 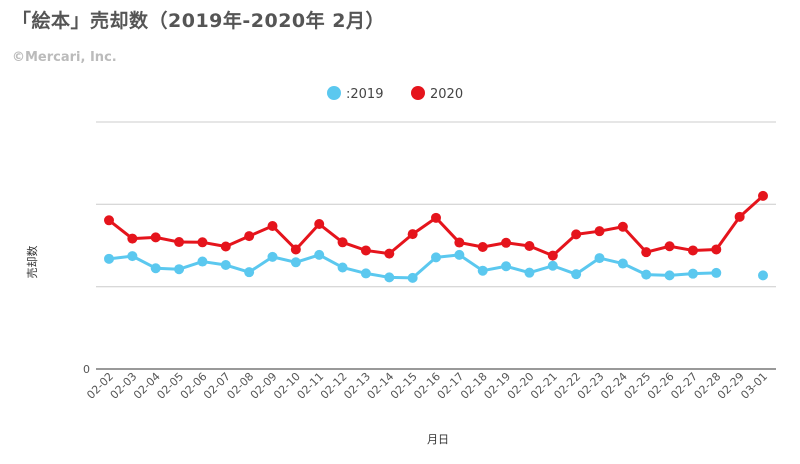 I want to click on x-axis-label: 月日, so click(x=438, y=439).